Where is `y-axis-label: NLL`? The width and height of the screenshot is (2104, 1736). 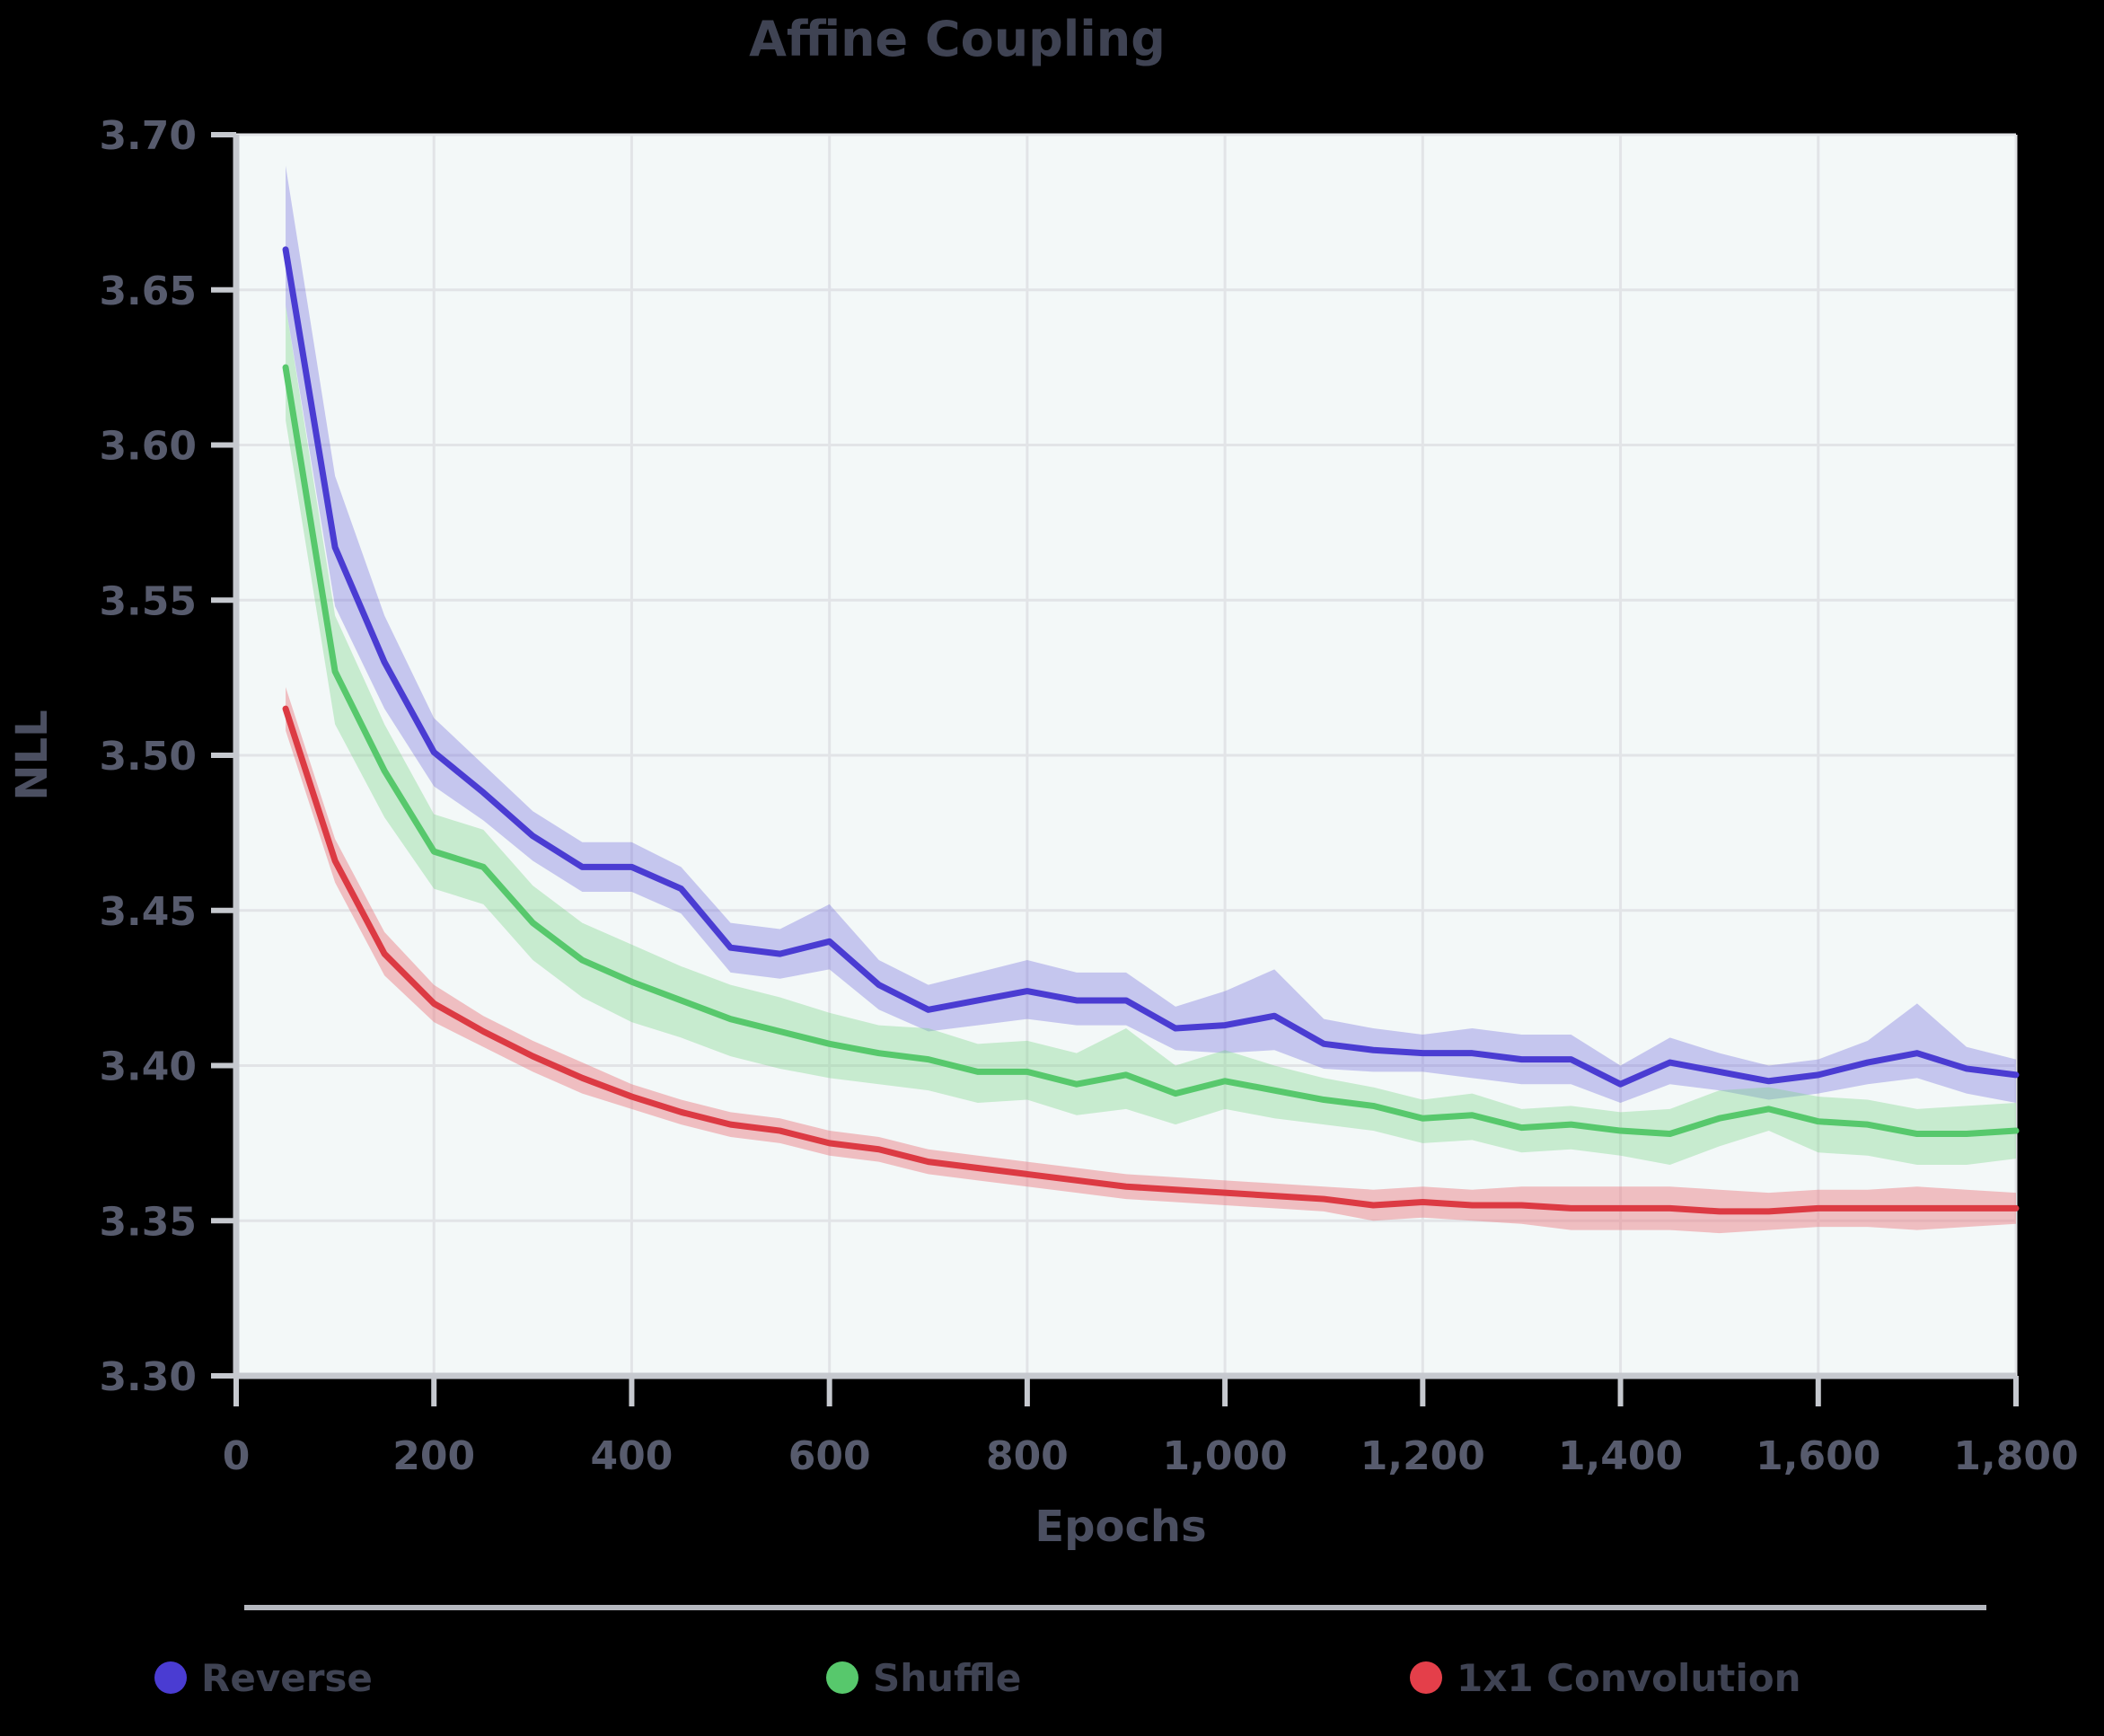 y-axis-label: NLL is located at coordinates (32, 755).